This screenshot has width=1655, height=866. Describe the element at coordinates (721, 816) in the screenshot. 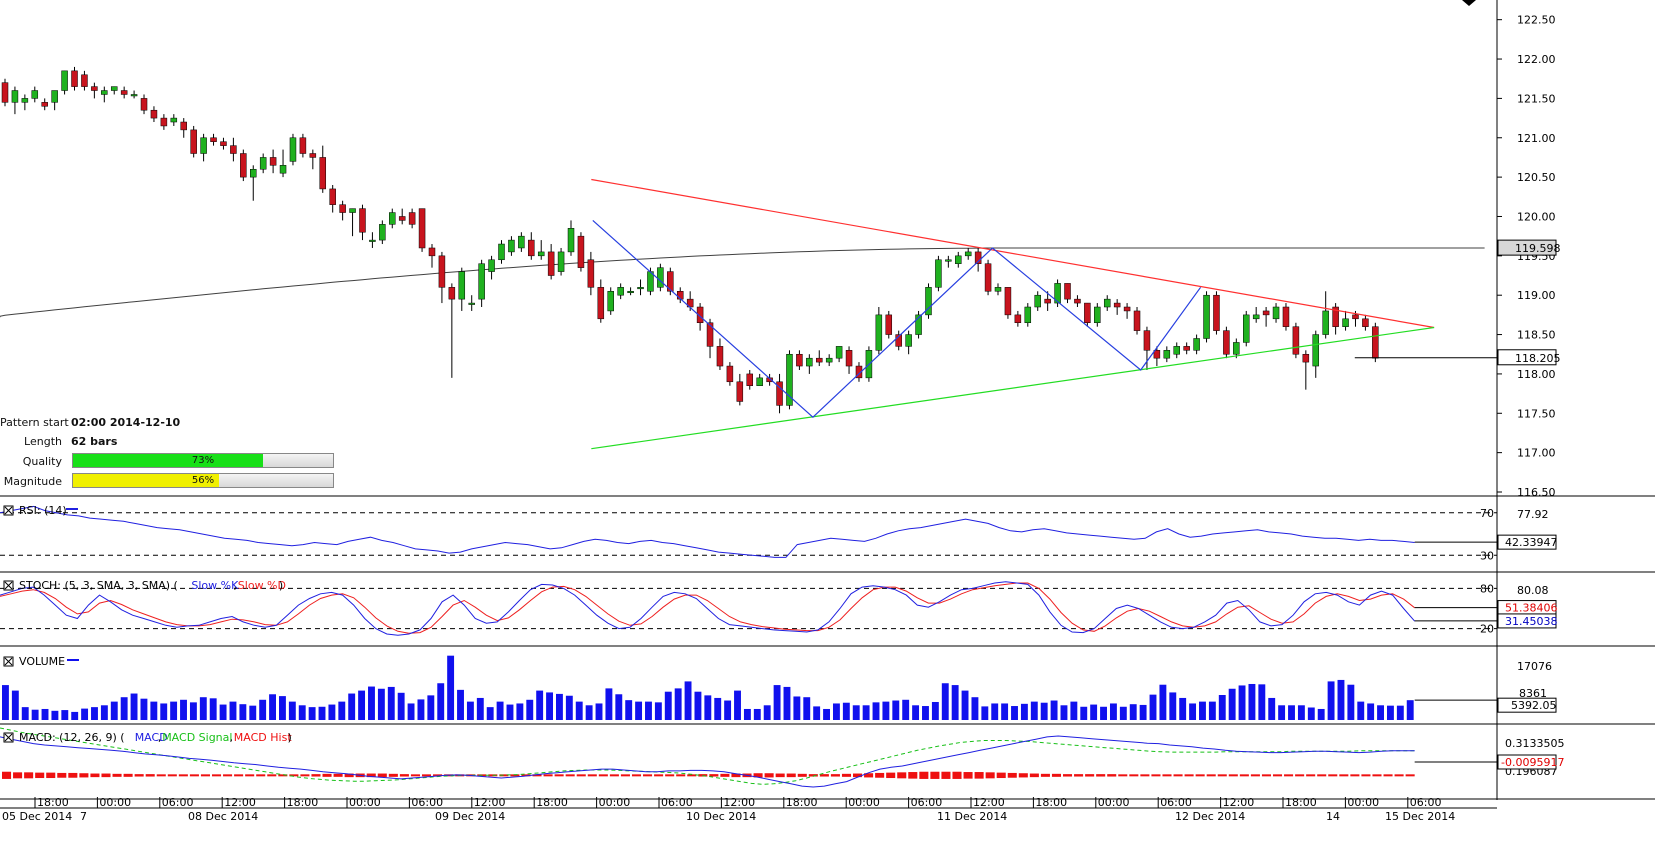

I see `date-label: 10 Dec 2014` at that location.